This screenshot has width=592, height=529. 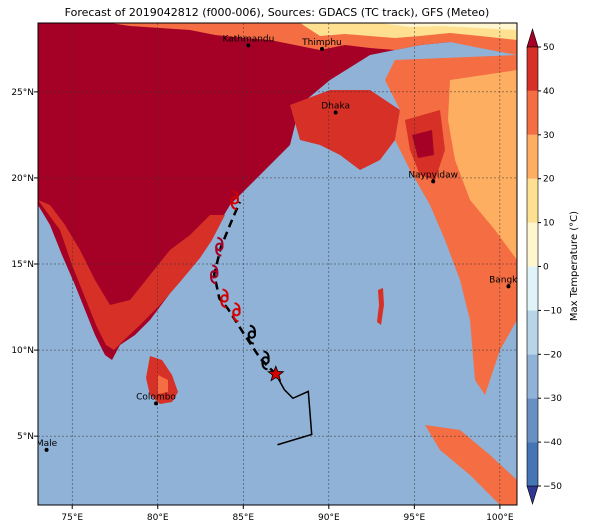 What do you see at coordinates (552, 443) in the screenshot?
I see `colorbar-tick-label: −40` at bounding box center [552, 443].